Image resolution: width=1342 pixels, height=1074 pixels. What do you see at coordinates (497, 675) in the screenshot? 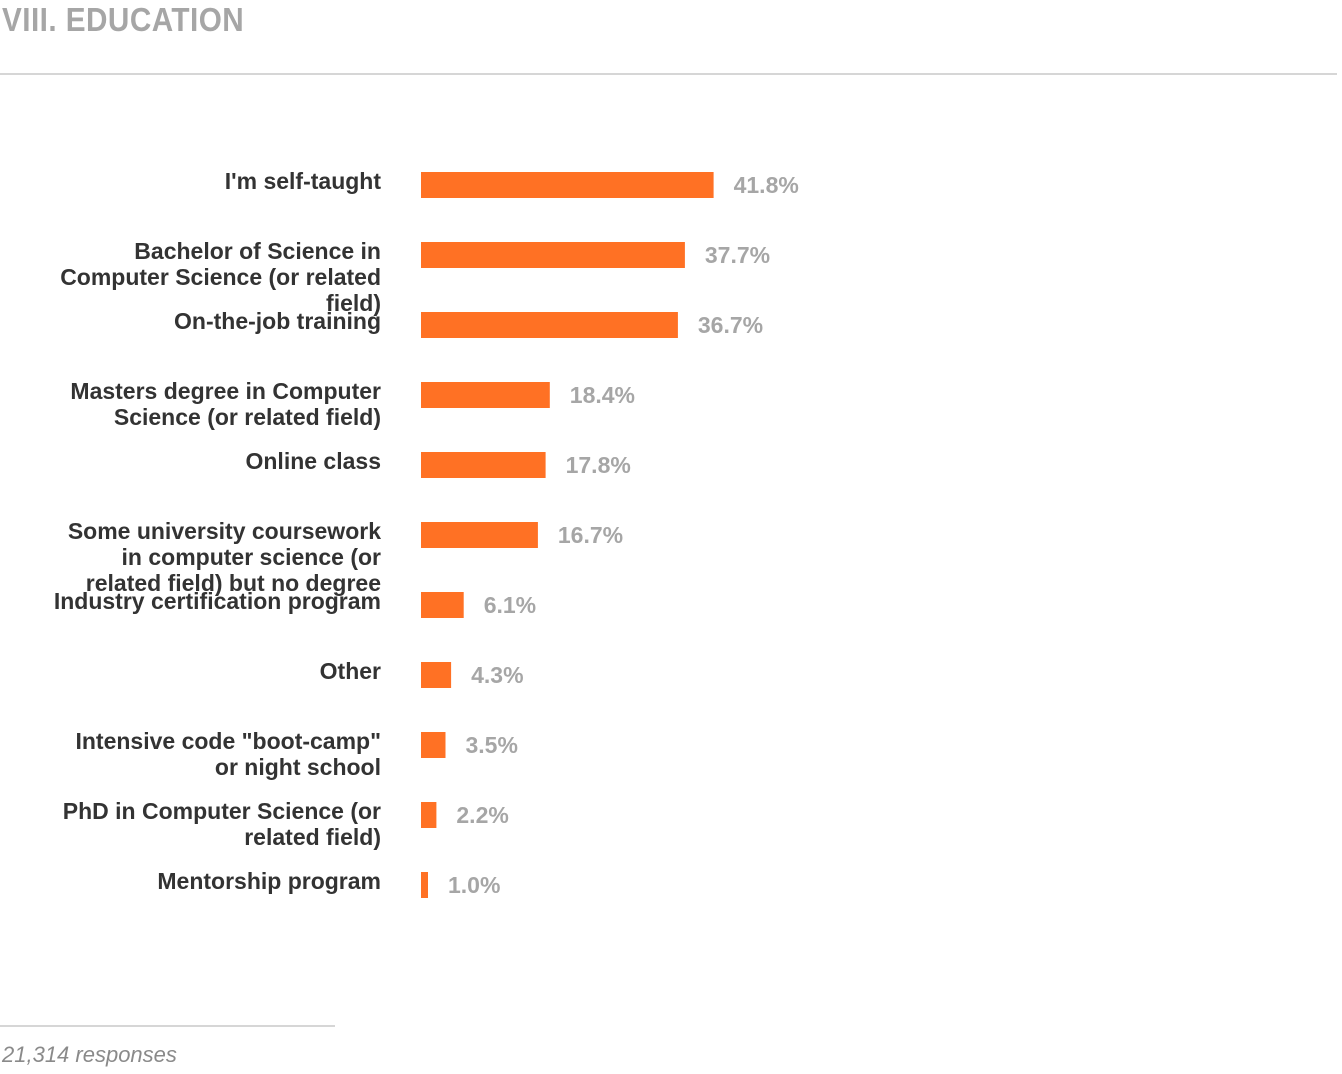
I see `value-label: 4.3%` at bounding box center [497, 675].